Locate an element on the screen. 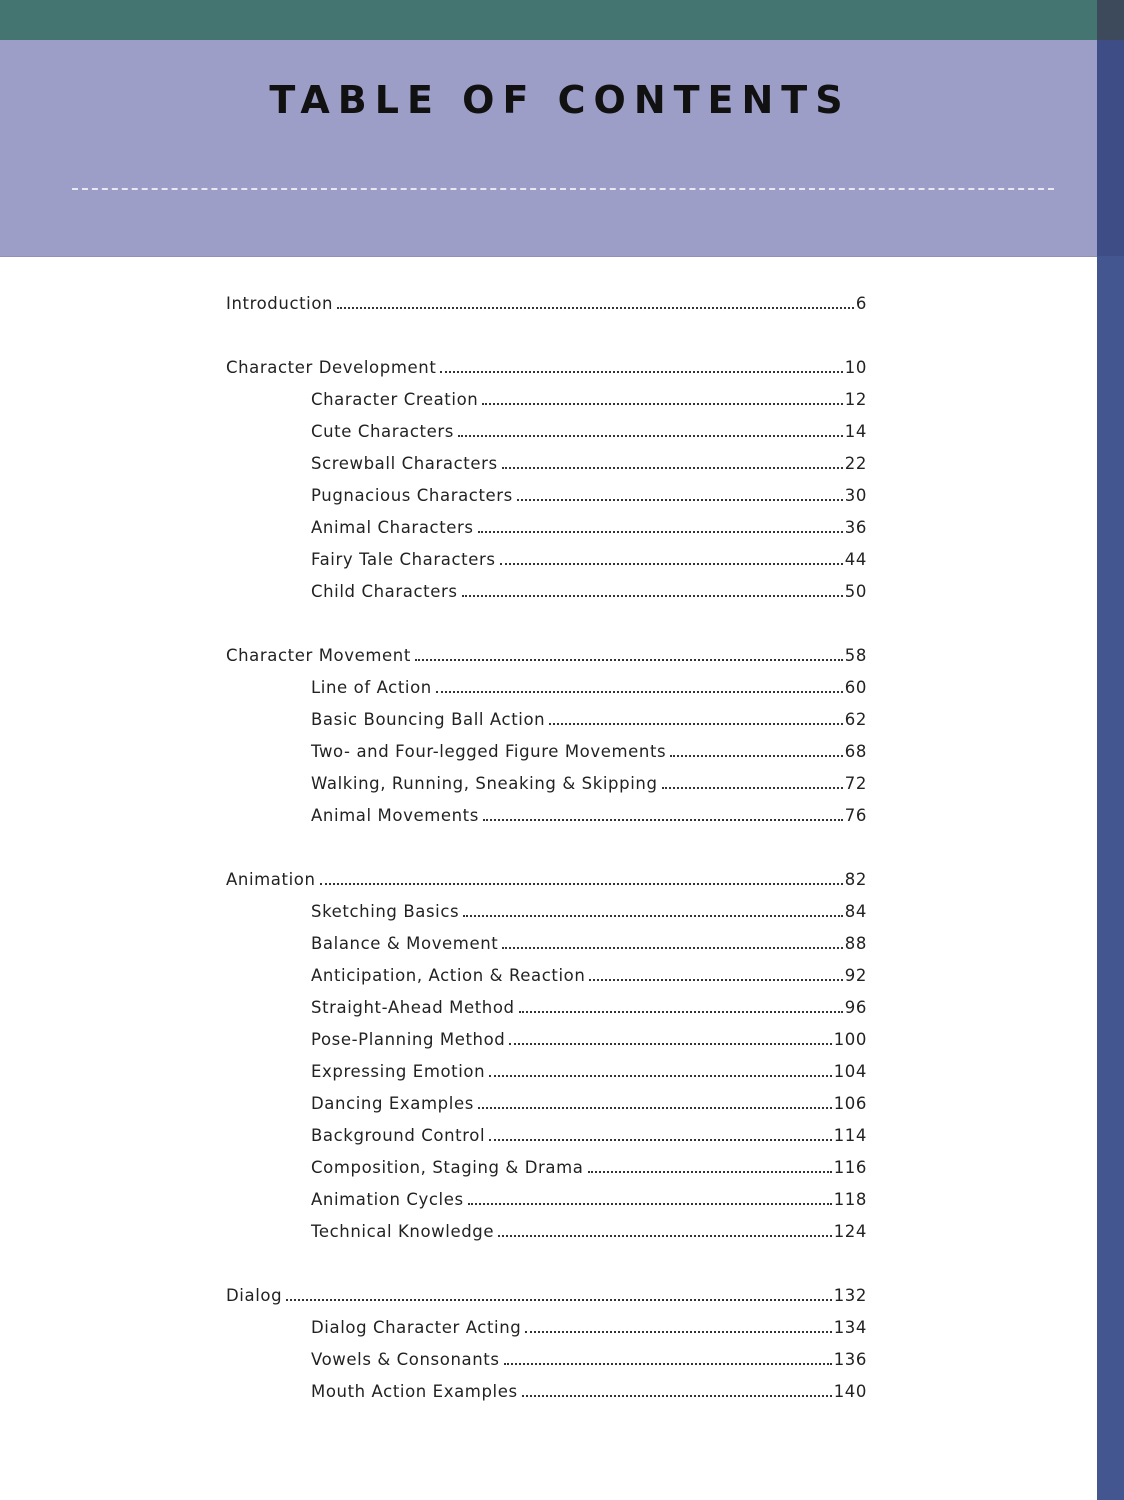 Image resolution: width=1124 pixels, height=1500 pixels. toc-entry: Background Control 114 is located at coordinates (546, 1142).